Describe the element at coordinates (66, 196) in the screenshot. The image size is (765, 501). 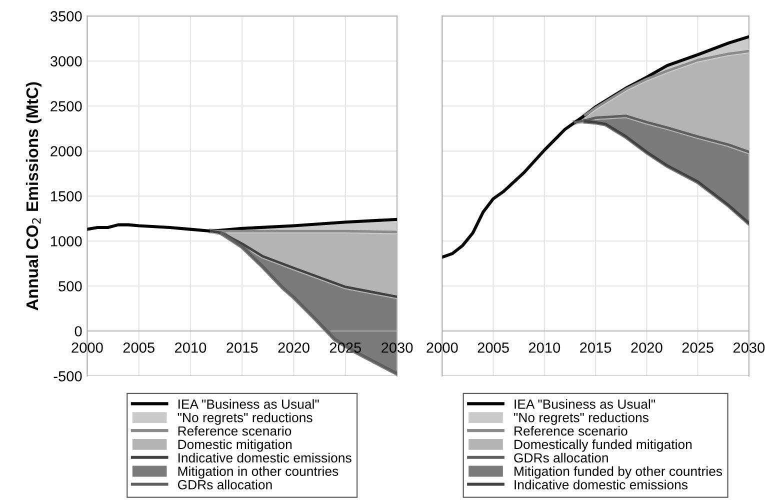
I see `y-tick-label: 1500` at that location.